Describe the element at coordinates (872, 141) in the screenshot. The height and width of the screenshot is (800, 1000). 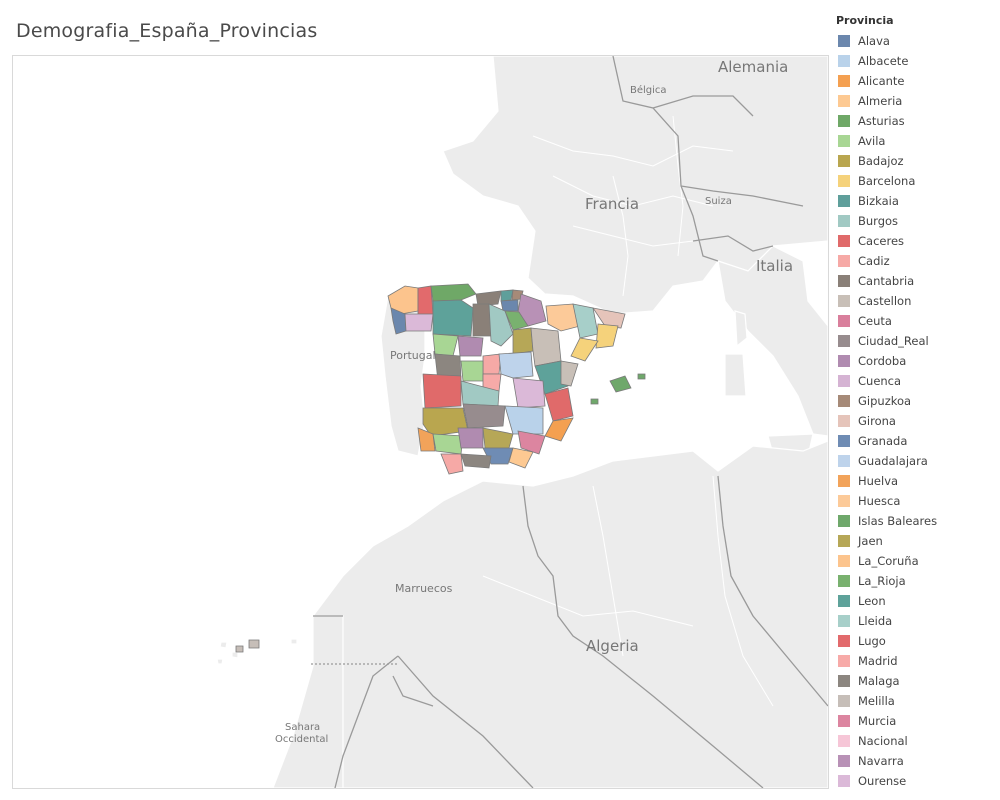
I see `legend-label: Avila` at that location.